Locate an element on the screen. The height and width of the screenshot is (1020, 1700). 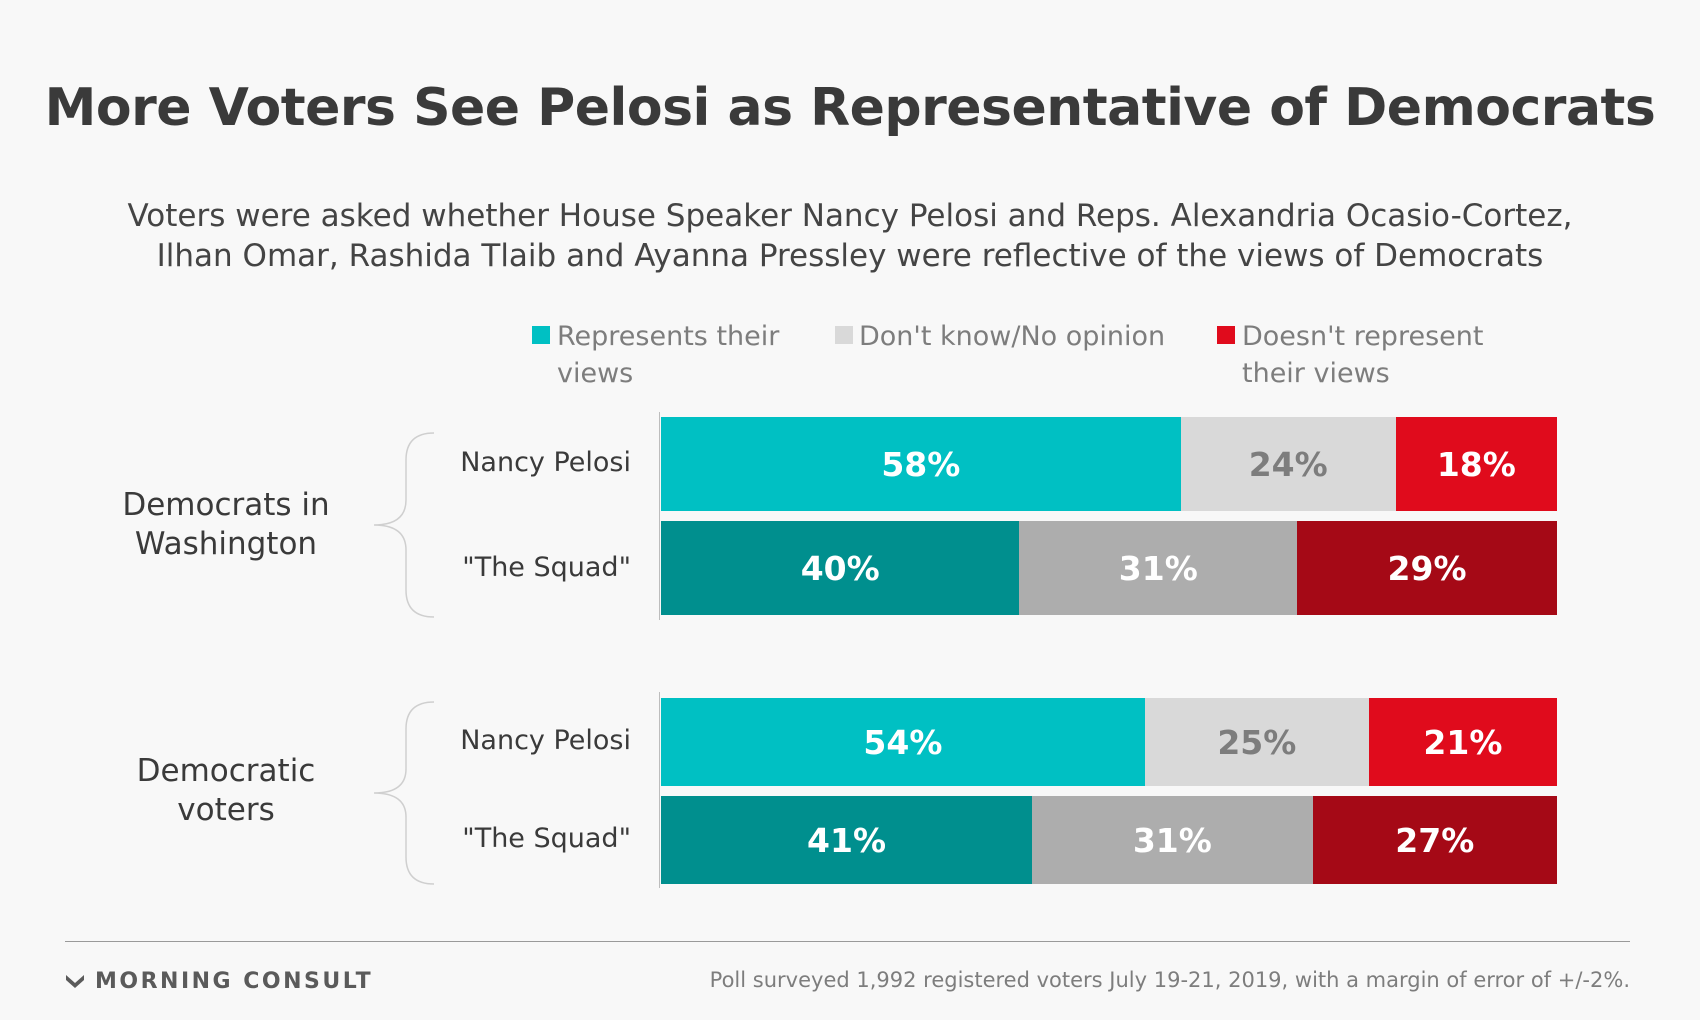
bar-segment-represents: 58% is located at coordinates (921, 464).